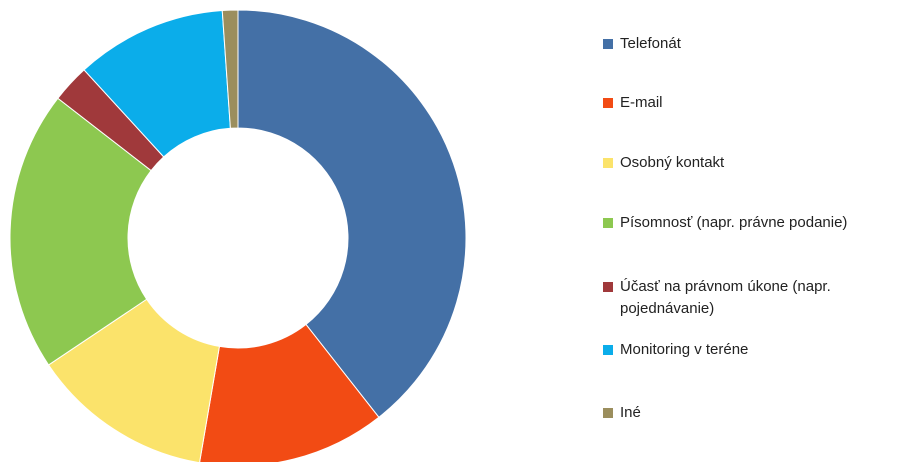 This screenshot has height=462, width=905. What do you see at coordinates (672, 162) in the screenshot?
I see `legend-label: Osobný kontakt` at bounding box center [672, 162].